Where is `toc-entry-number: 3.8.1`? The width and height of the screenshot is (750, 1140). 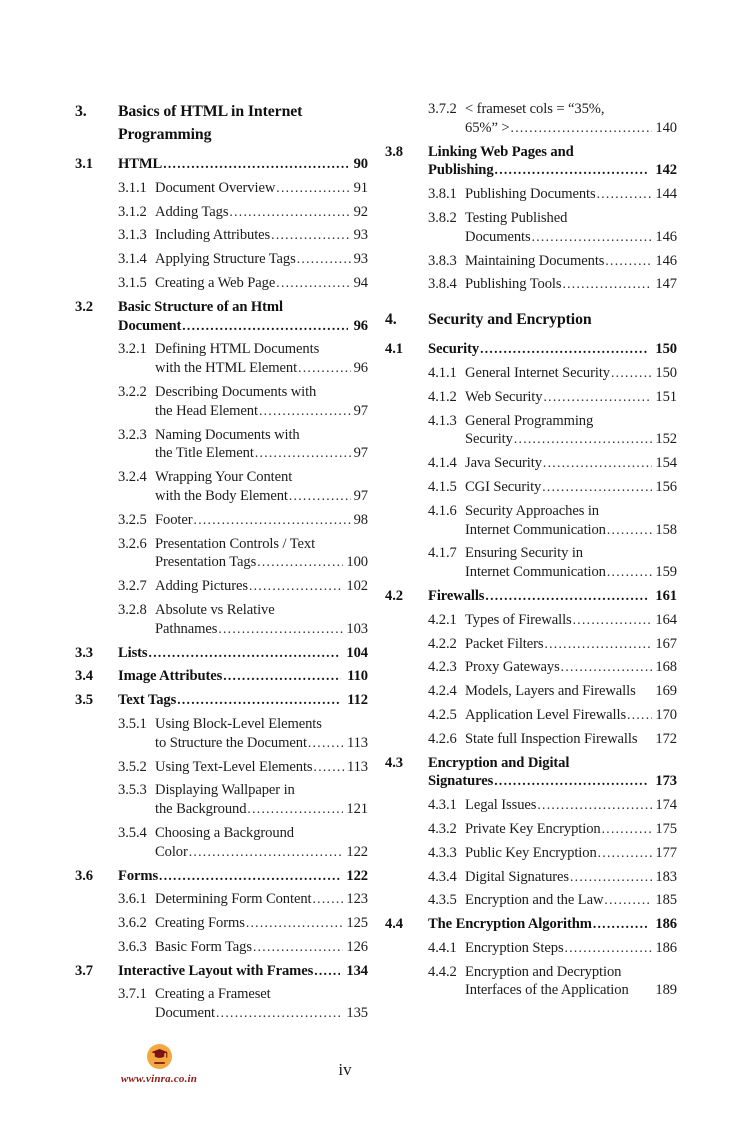
toc-entry-number: 3.8.1 is located at coordinates (442, 194).